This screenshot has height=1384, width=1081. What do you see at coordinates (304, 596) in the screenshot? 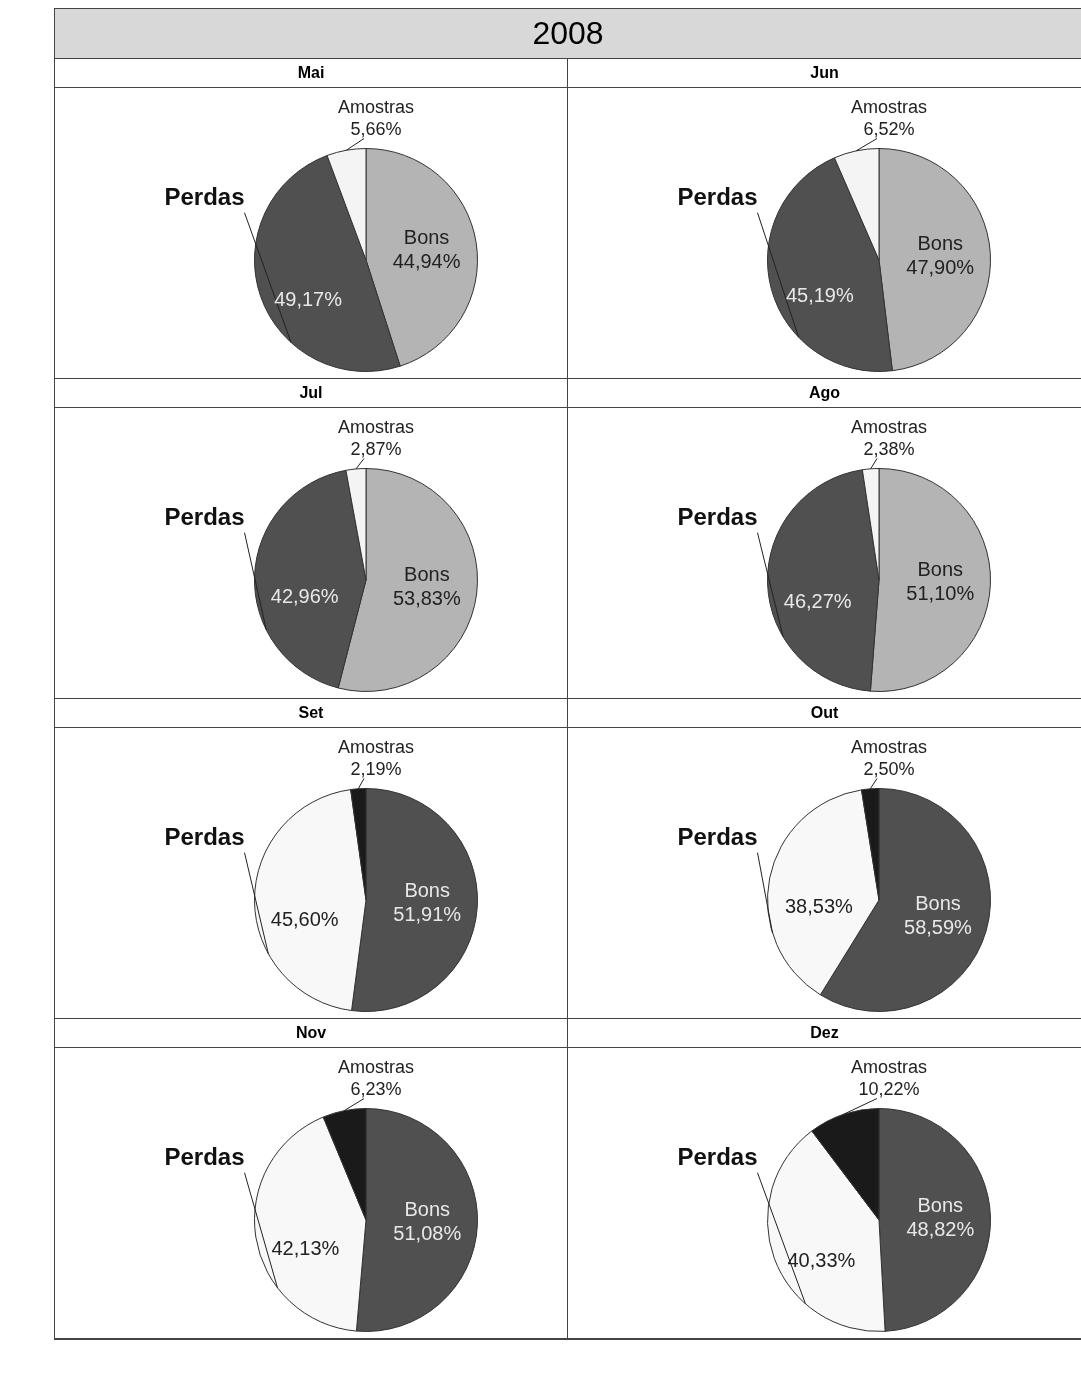
I see `data-label: 42,96%` at bounding box center [304, 596].